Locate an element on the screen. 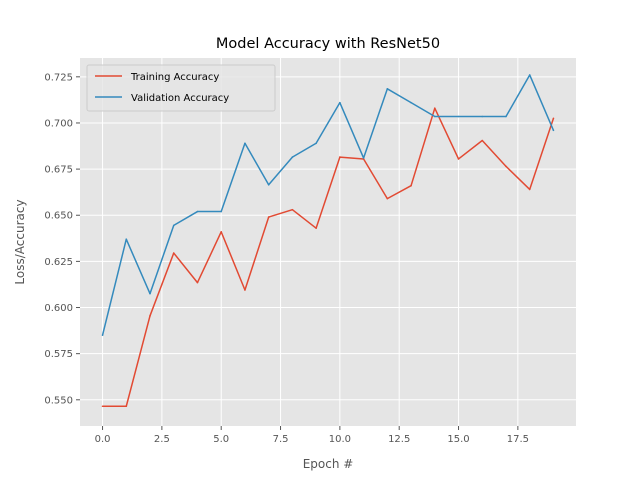 The height and width of the screenshot is (480, 640). x-tick-label: 17.5 is located at coordinates (518, 439).